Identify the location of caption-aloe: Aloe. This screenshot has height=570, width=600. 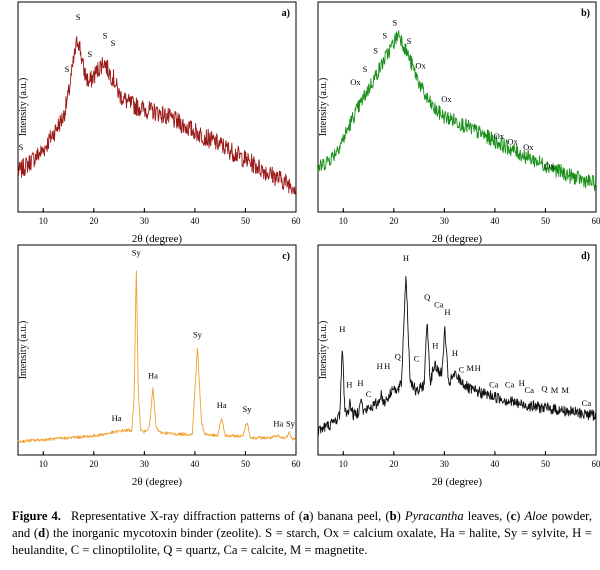
(536, 516).